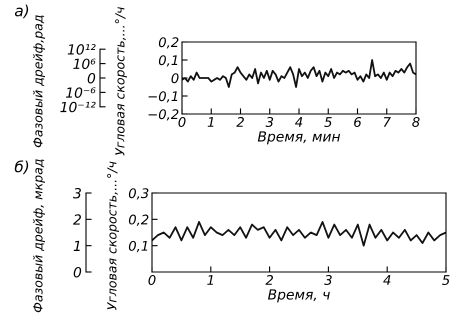  What do you see at coordinates (77, 193) in the screenshot?
I see `y2-tick-label: 3` at bounding box center [77, 193].